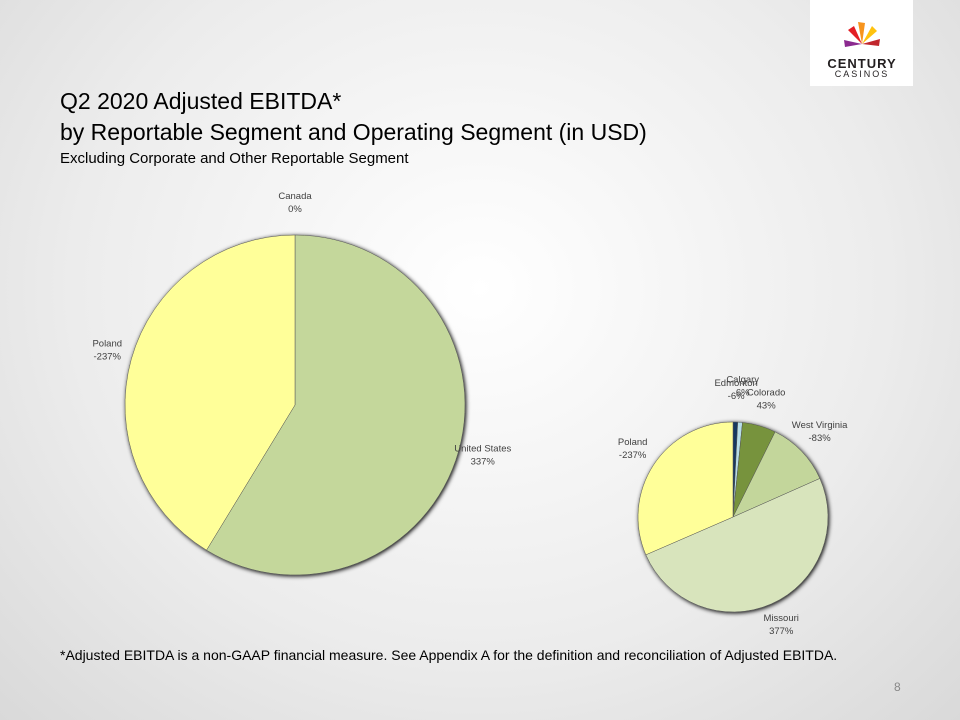 The image size is (960, 720). Describe the element at coordinates (820, 438) in the screenshot. I see `value-label: -83%` at that location.